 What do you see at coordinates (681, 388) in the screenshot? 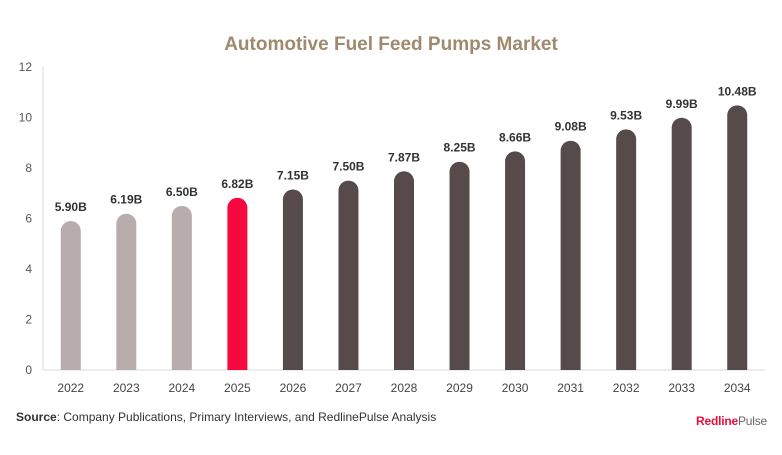
I see `x-tick-label: 2033` at bounding box center [681, 388].